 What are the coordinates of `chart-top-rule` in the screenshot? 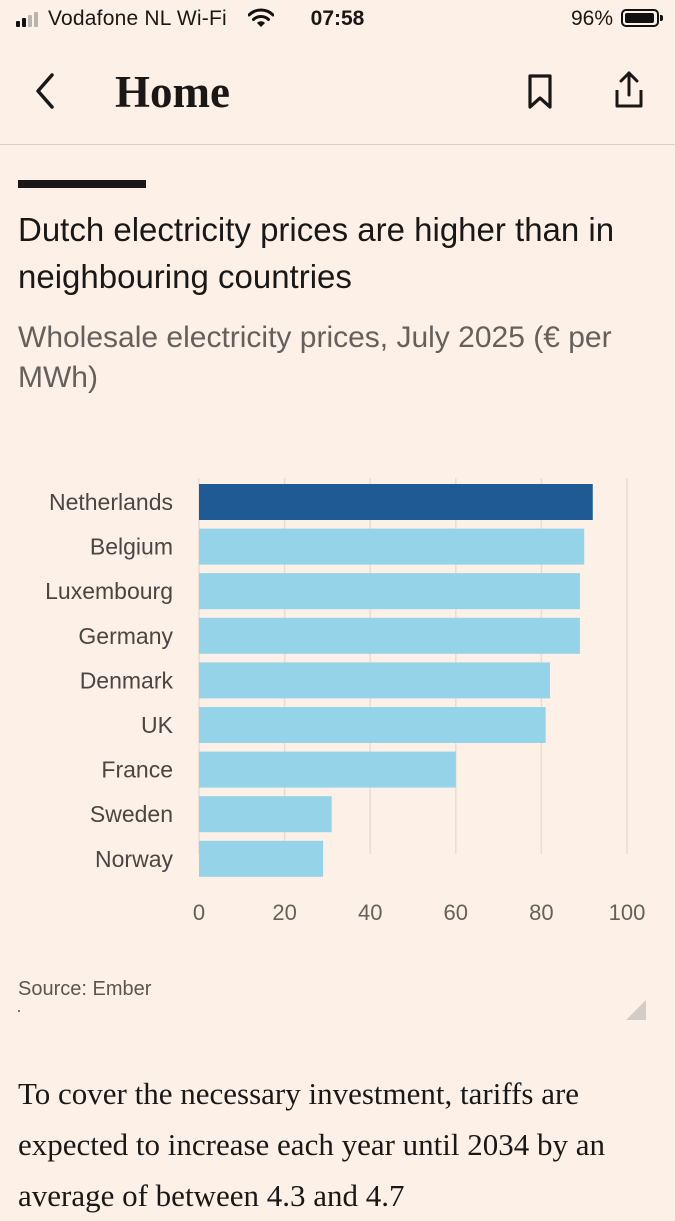 It's located at (82, 184).